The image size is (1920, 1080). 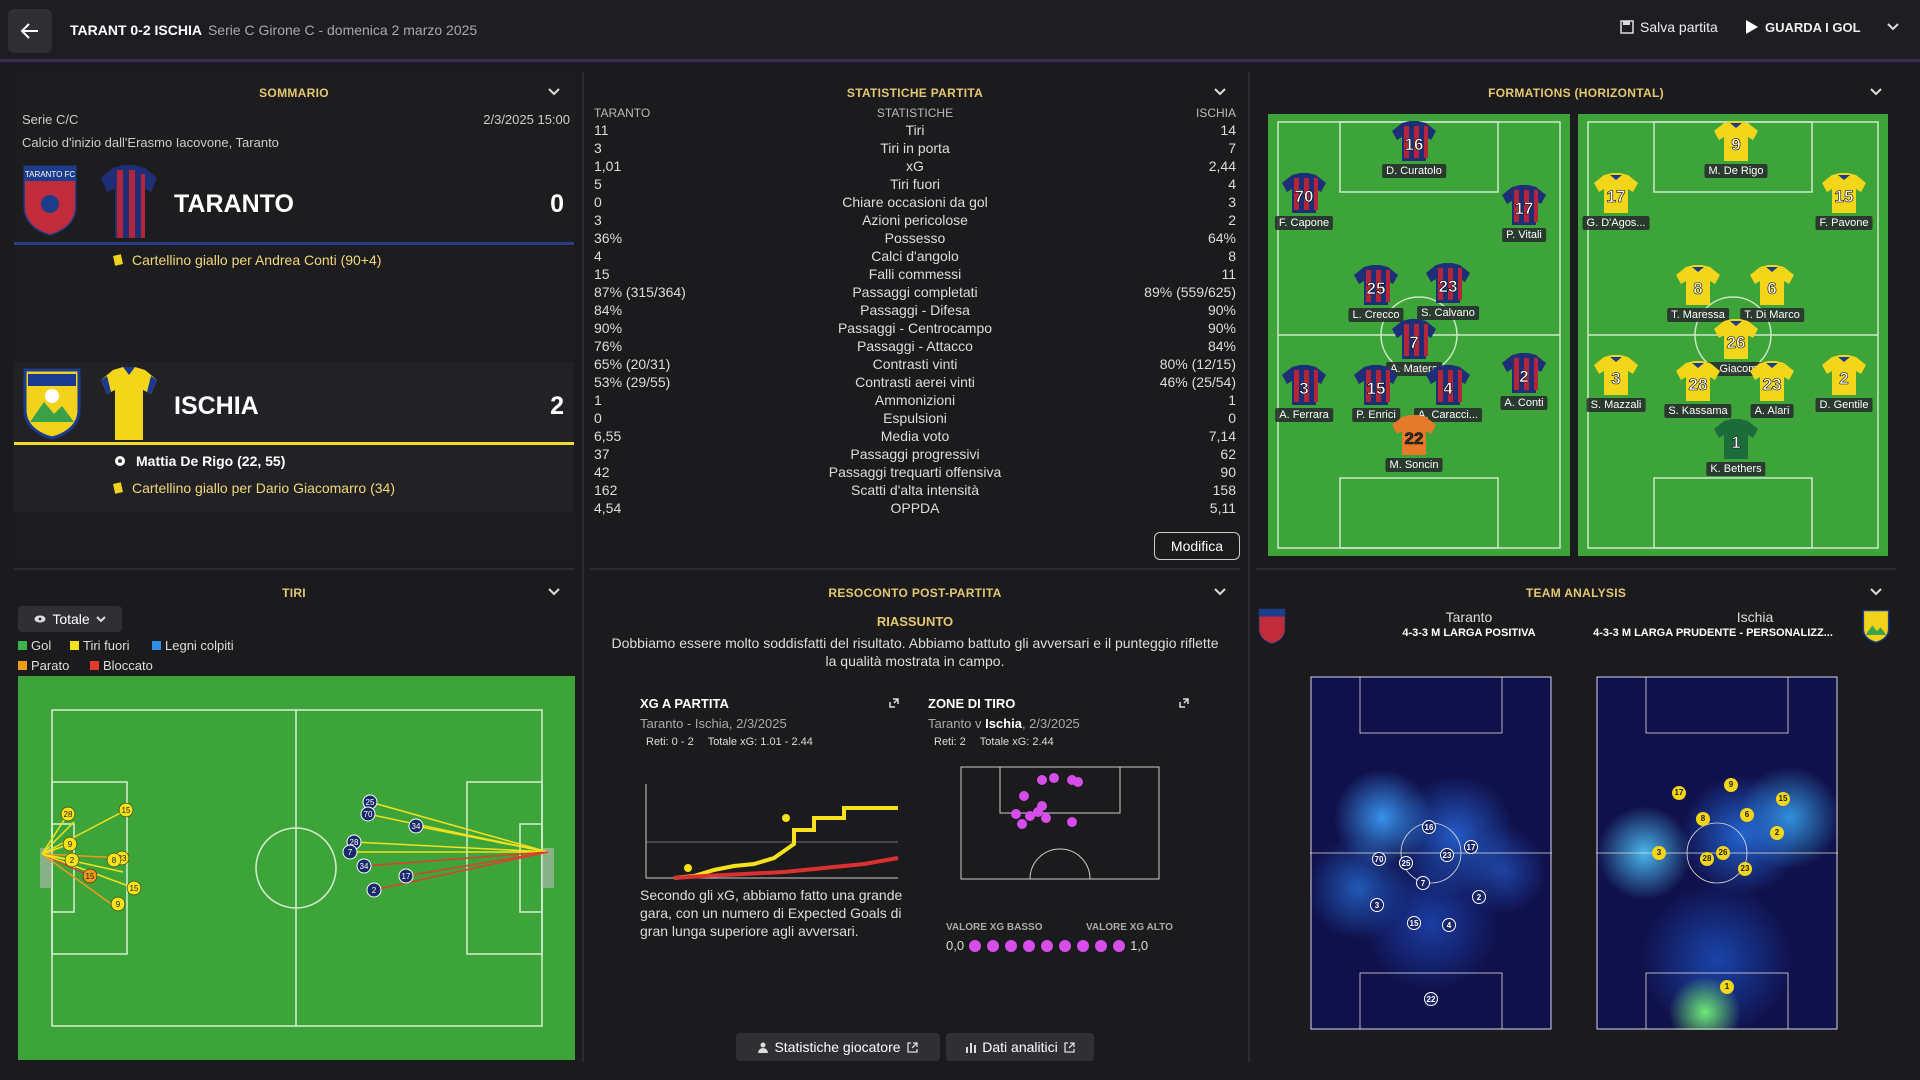 What do you see at coordinates (1524, 235) in the screenshot?
I see `player-name-label: P. Vitali` at bounding box center [1524, 235].